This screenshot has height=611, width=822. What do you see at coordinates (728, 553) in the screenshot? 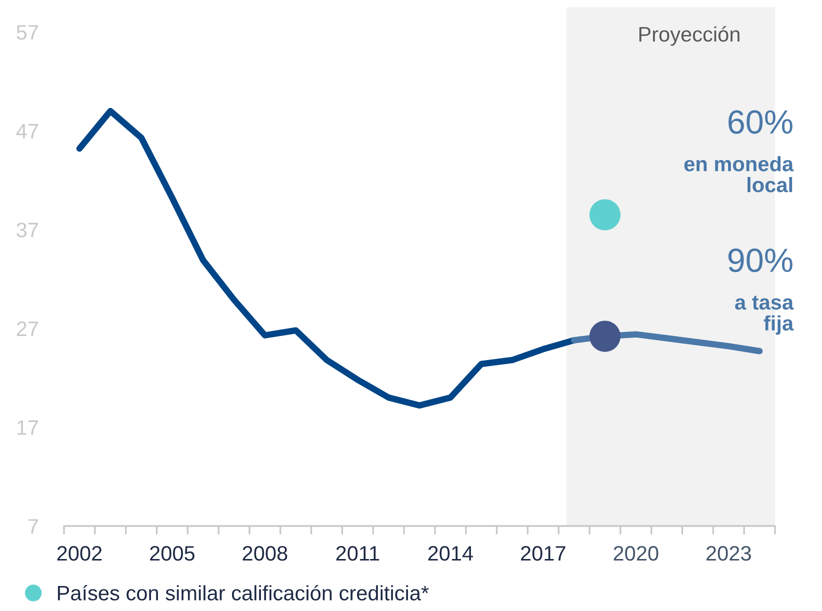
I see `x-tick-label: 2023` at bounding box center [728, 553].